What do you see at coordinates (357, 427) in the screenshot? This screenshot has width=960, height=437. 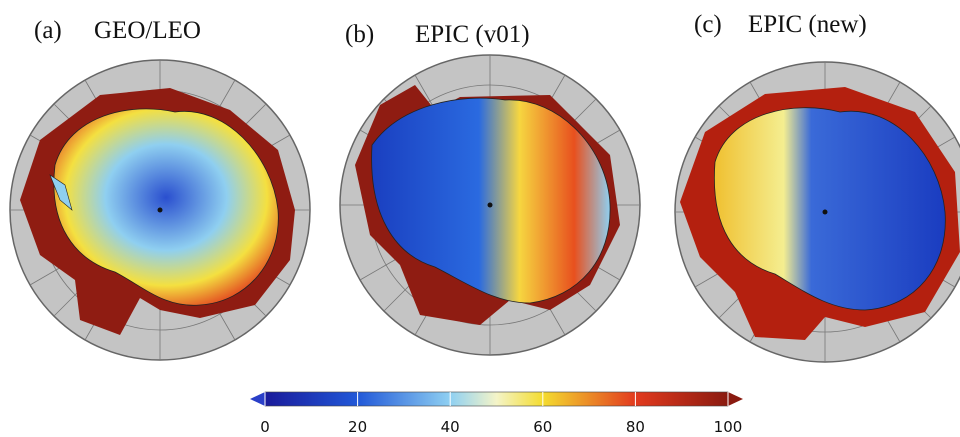 I see `colorbar-tick-label: 20` at bounding box center [357, 427].